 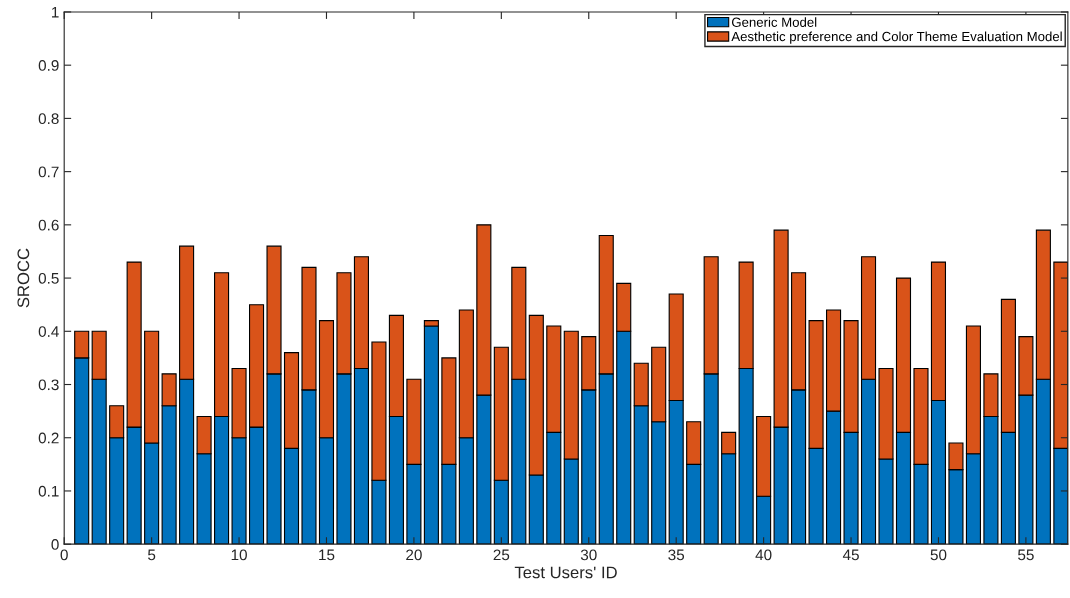 What do you see at coordinates (55, 12) in the screenshot?
I see `y-tick-label: 1` at bounding box center [55, 12].